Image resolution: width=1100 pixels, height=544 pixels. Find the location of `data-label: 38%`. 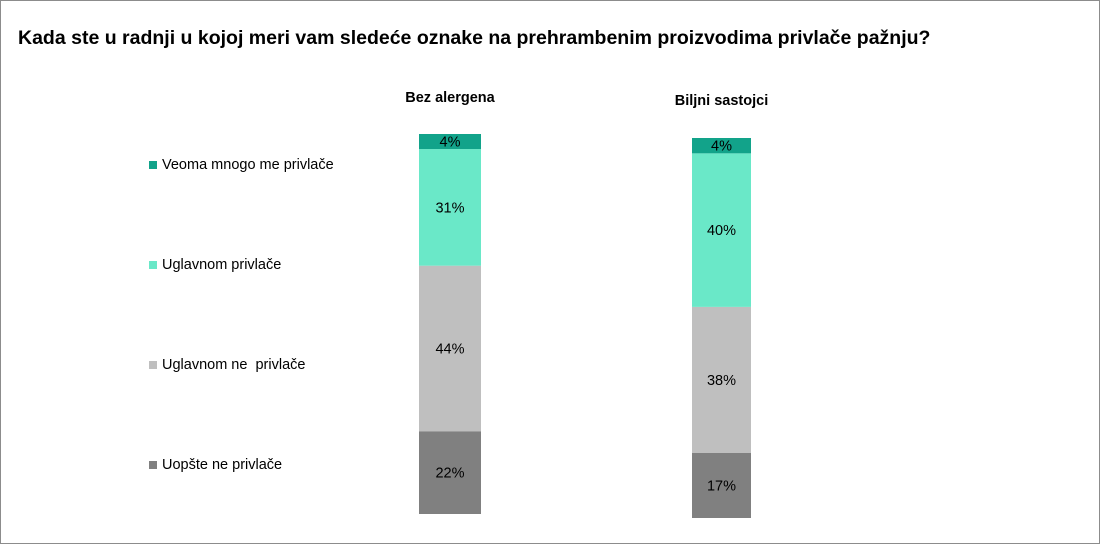

data-label: 38% is located at coordinates (721, 381).